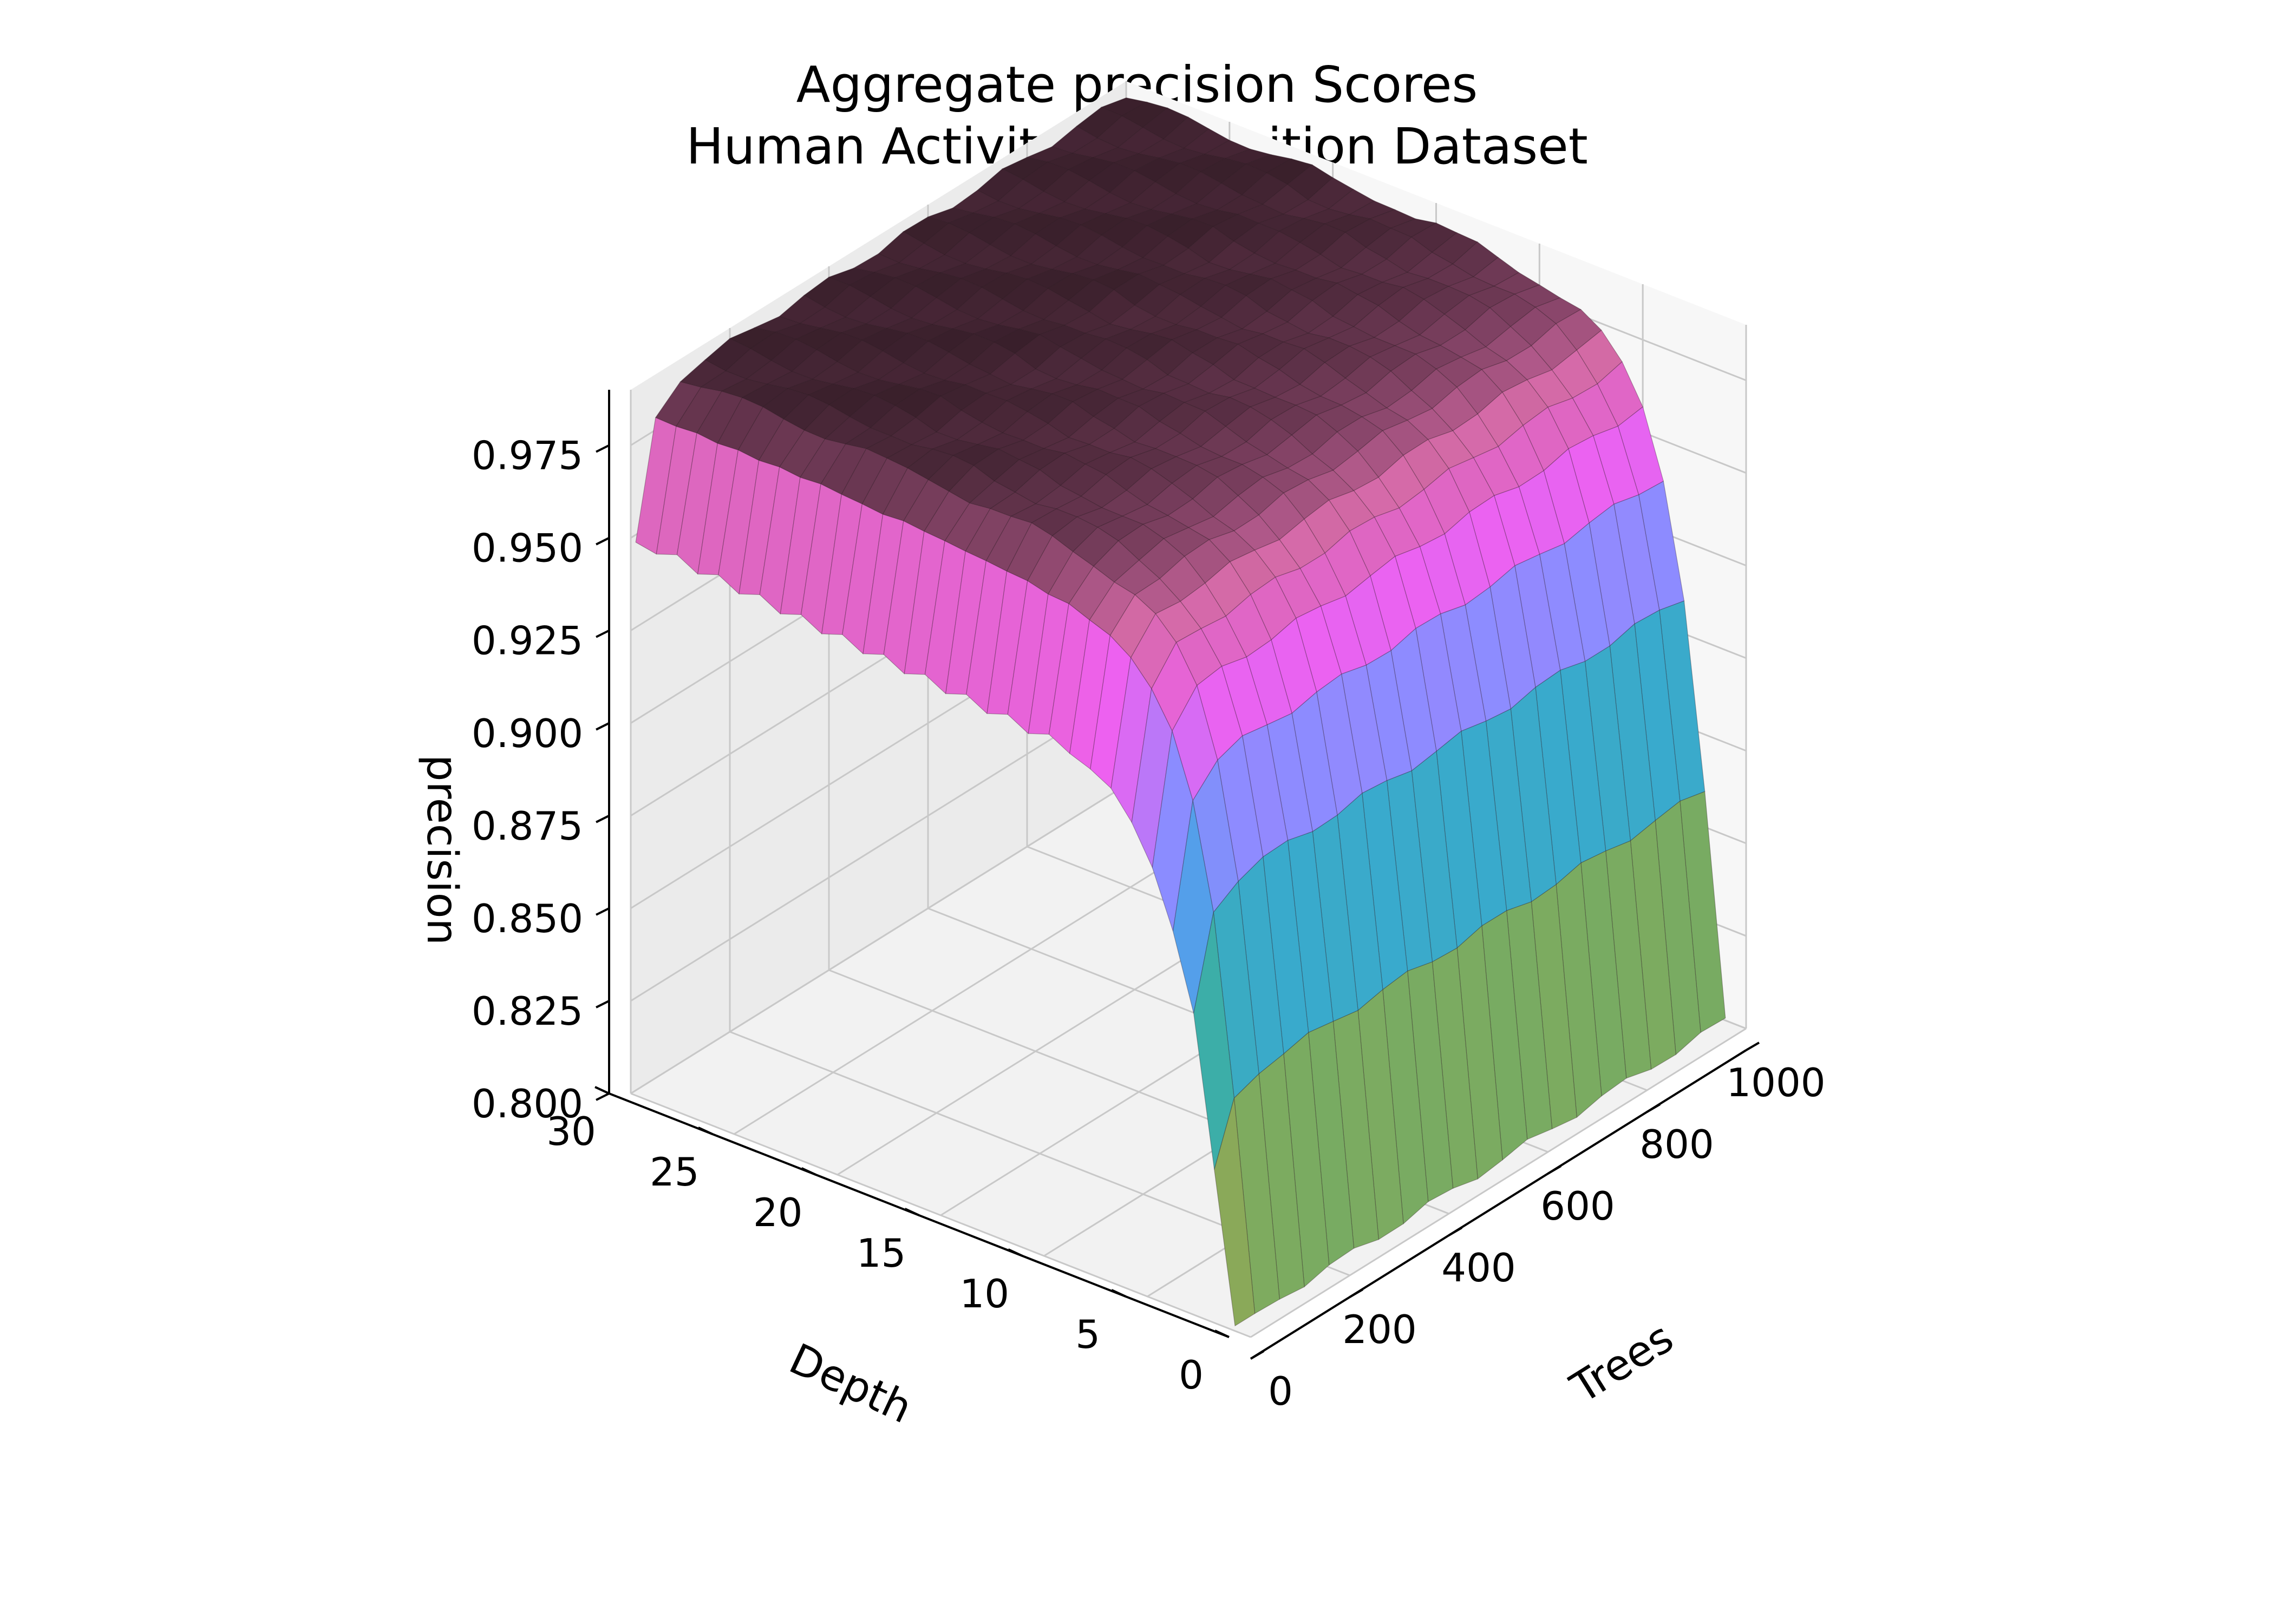 This screenshot has width=2274, height=1624. I want to click on y-tick-label: 25, so click(675, 1172).